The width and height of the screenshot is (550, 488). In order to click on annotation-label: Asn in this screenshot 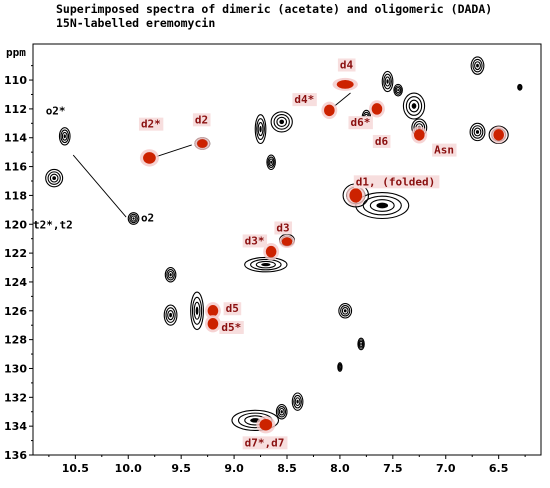, I will do `click(444, 150)`.